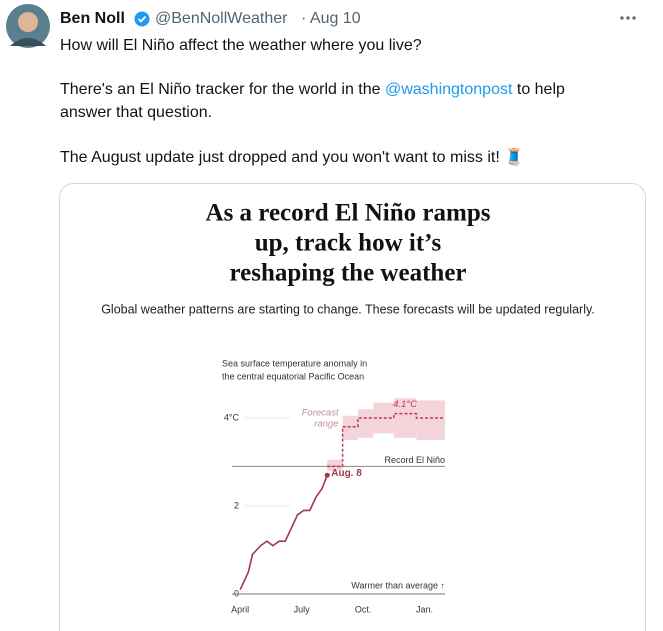 The image size is (663, 631). I want to click on last-label: Aug. 8, so click(346, 473).